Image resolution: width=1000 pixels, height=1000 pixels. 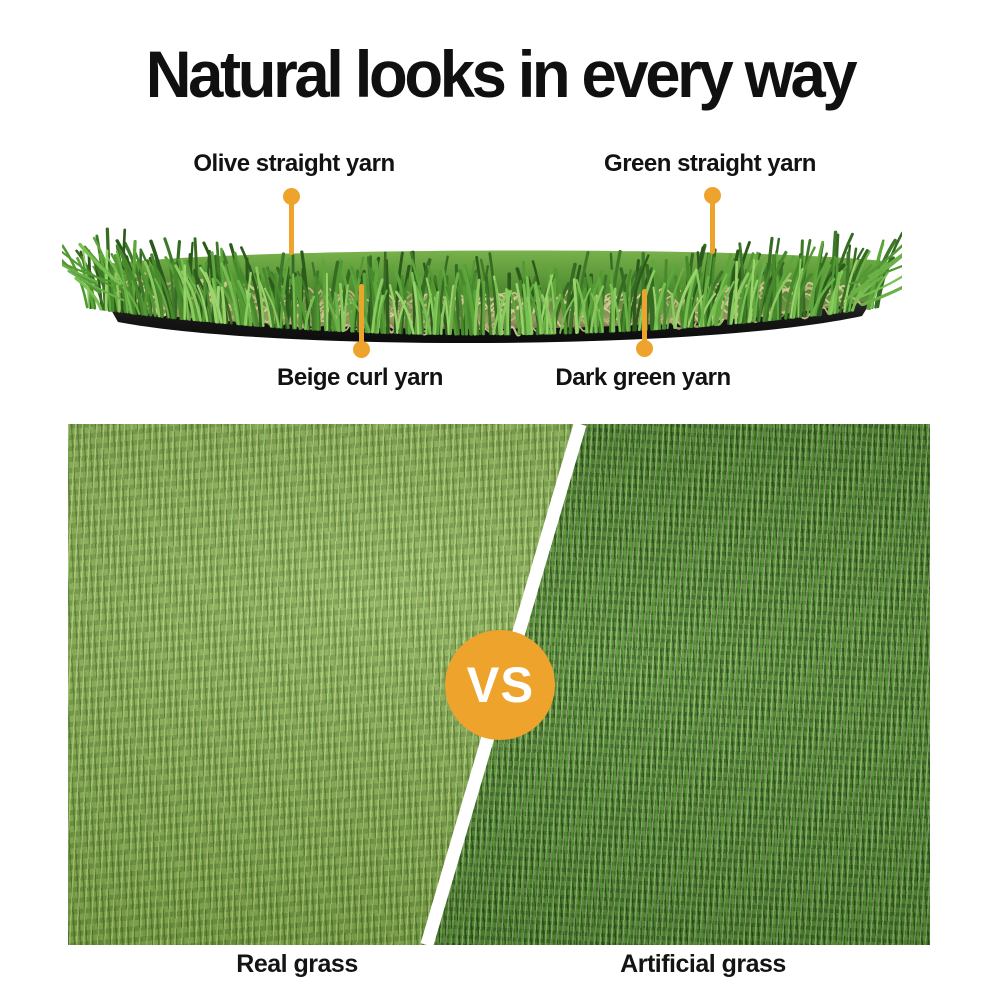 I want to click on callout-label-beige-curl-yarn: Beige curl yarn, so click(x=360, y=377).